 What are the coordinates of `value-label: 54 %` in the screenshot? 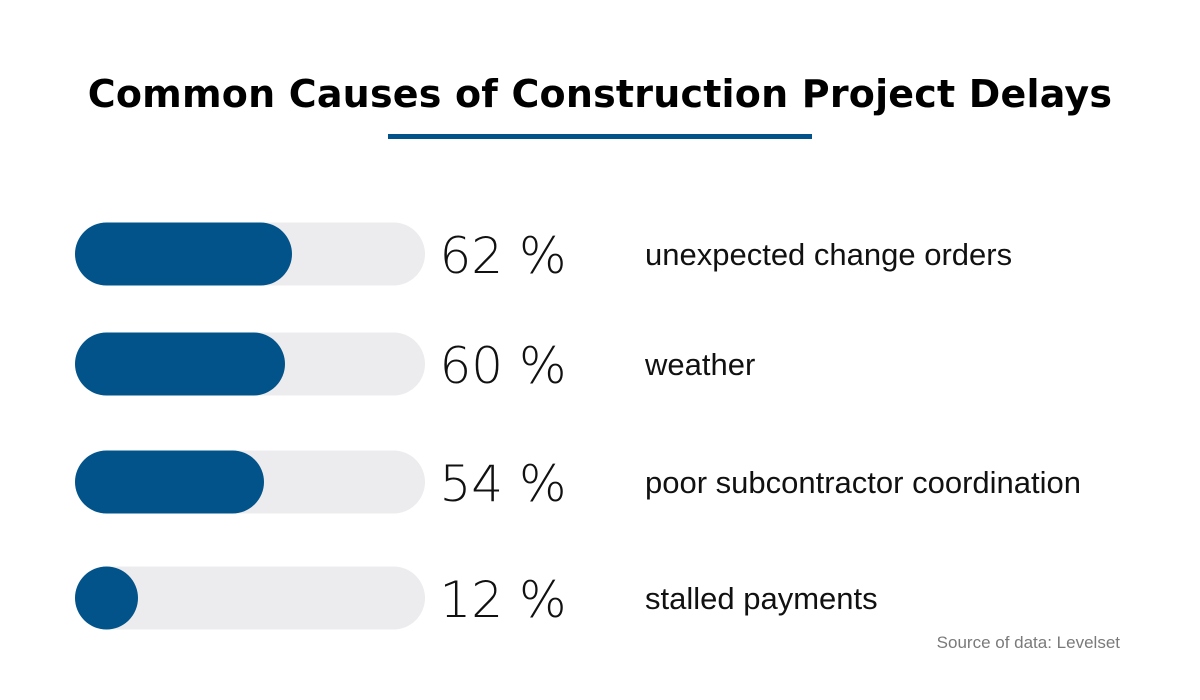 It's located at (502, 484).